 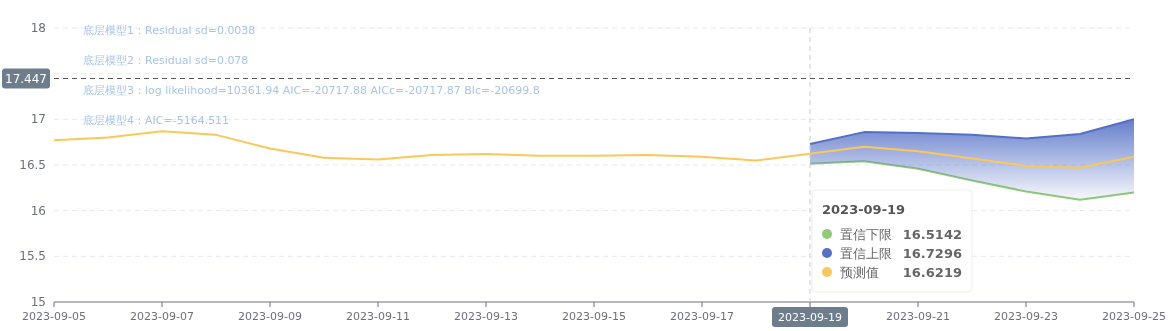 What do you see at coordinates (162, 316) in the screenshot?
I see `x-tick-label: 2023-09-07` at bounding box center [162, 316].